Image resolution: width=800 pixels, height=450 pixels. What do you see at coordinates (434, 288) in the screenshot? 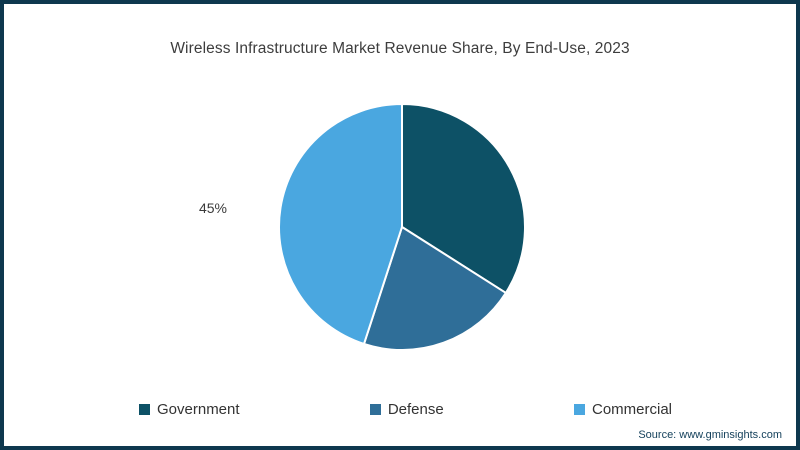
I see `pie-slice-defense` at bounding box center [434, 288].